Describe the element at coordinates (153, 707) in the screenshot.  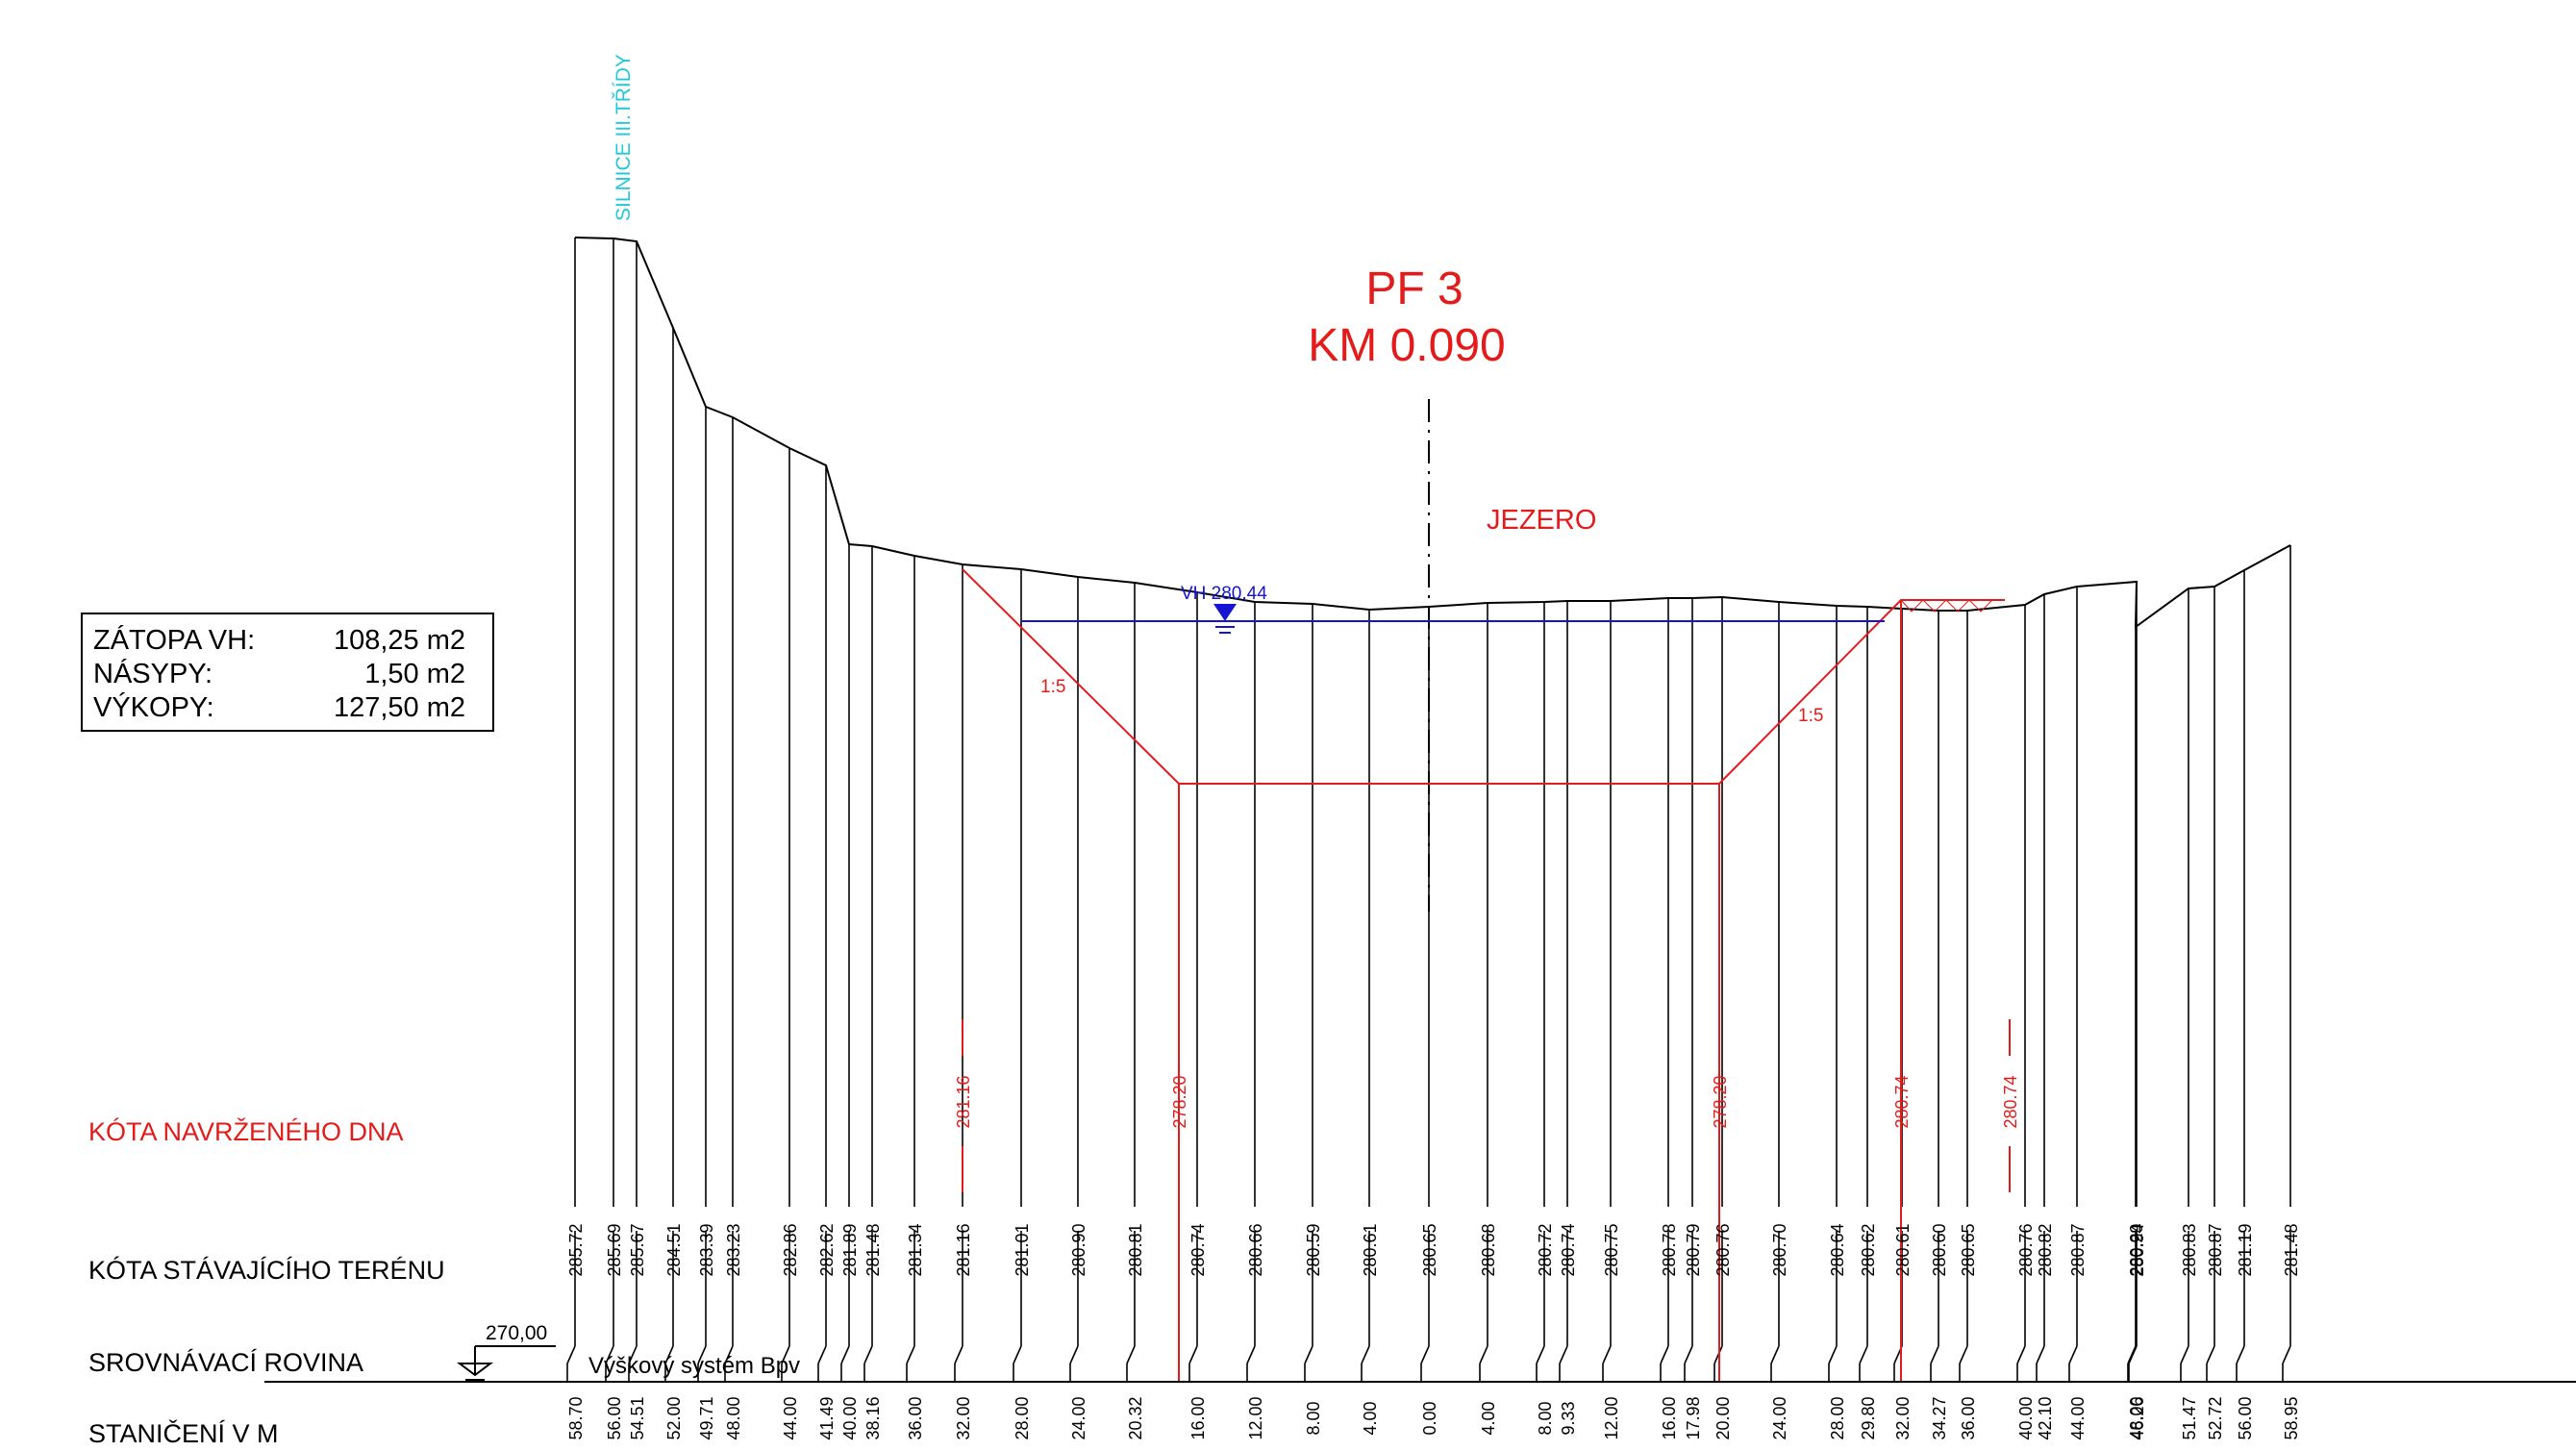
I see `area-cut-name: VÝKOPY:` at that location.